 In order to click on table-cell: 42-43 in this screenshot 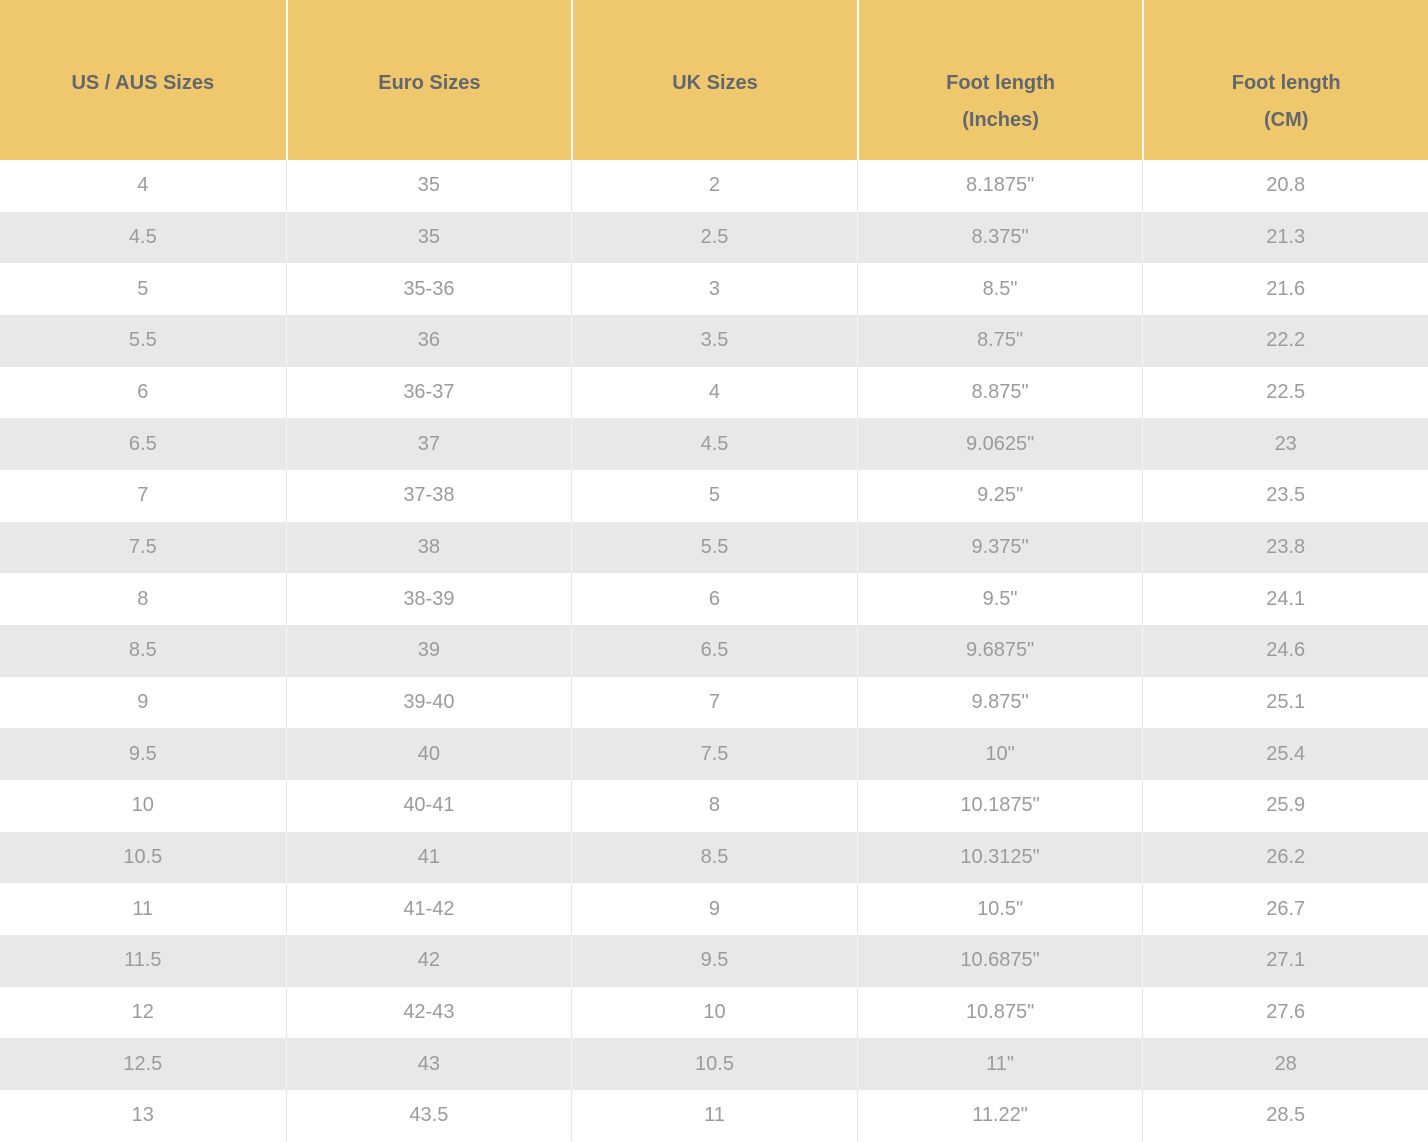, I will do `click(428, 1012)`.